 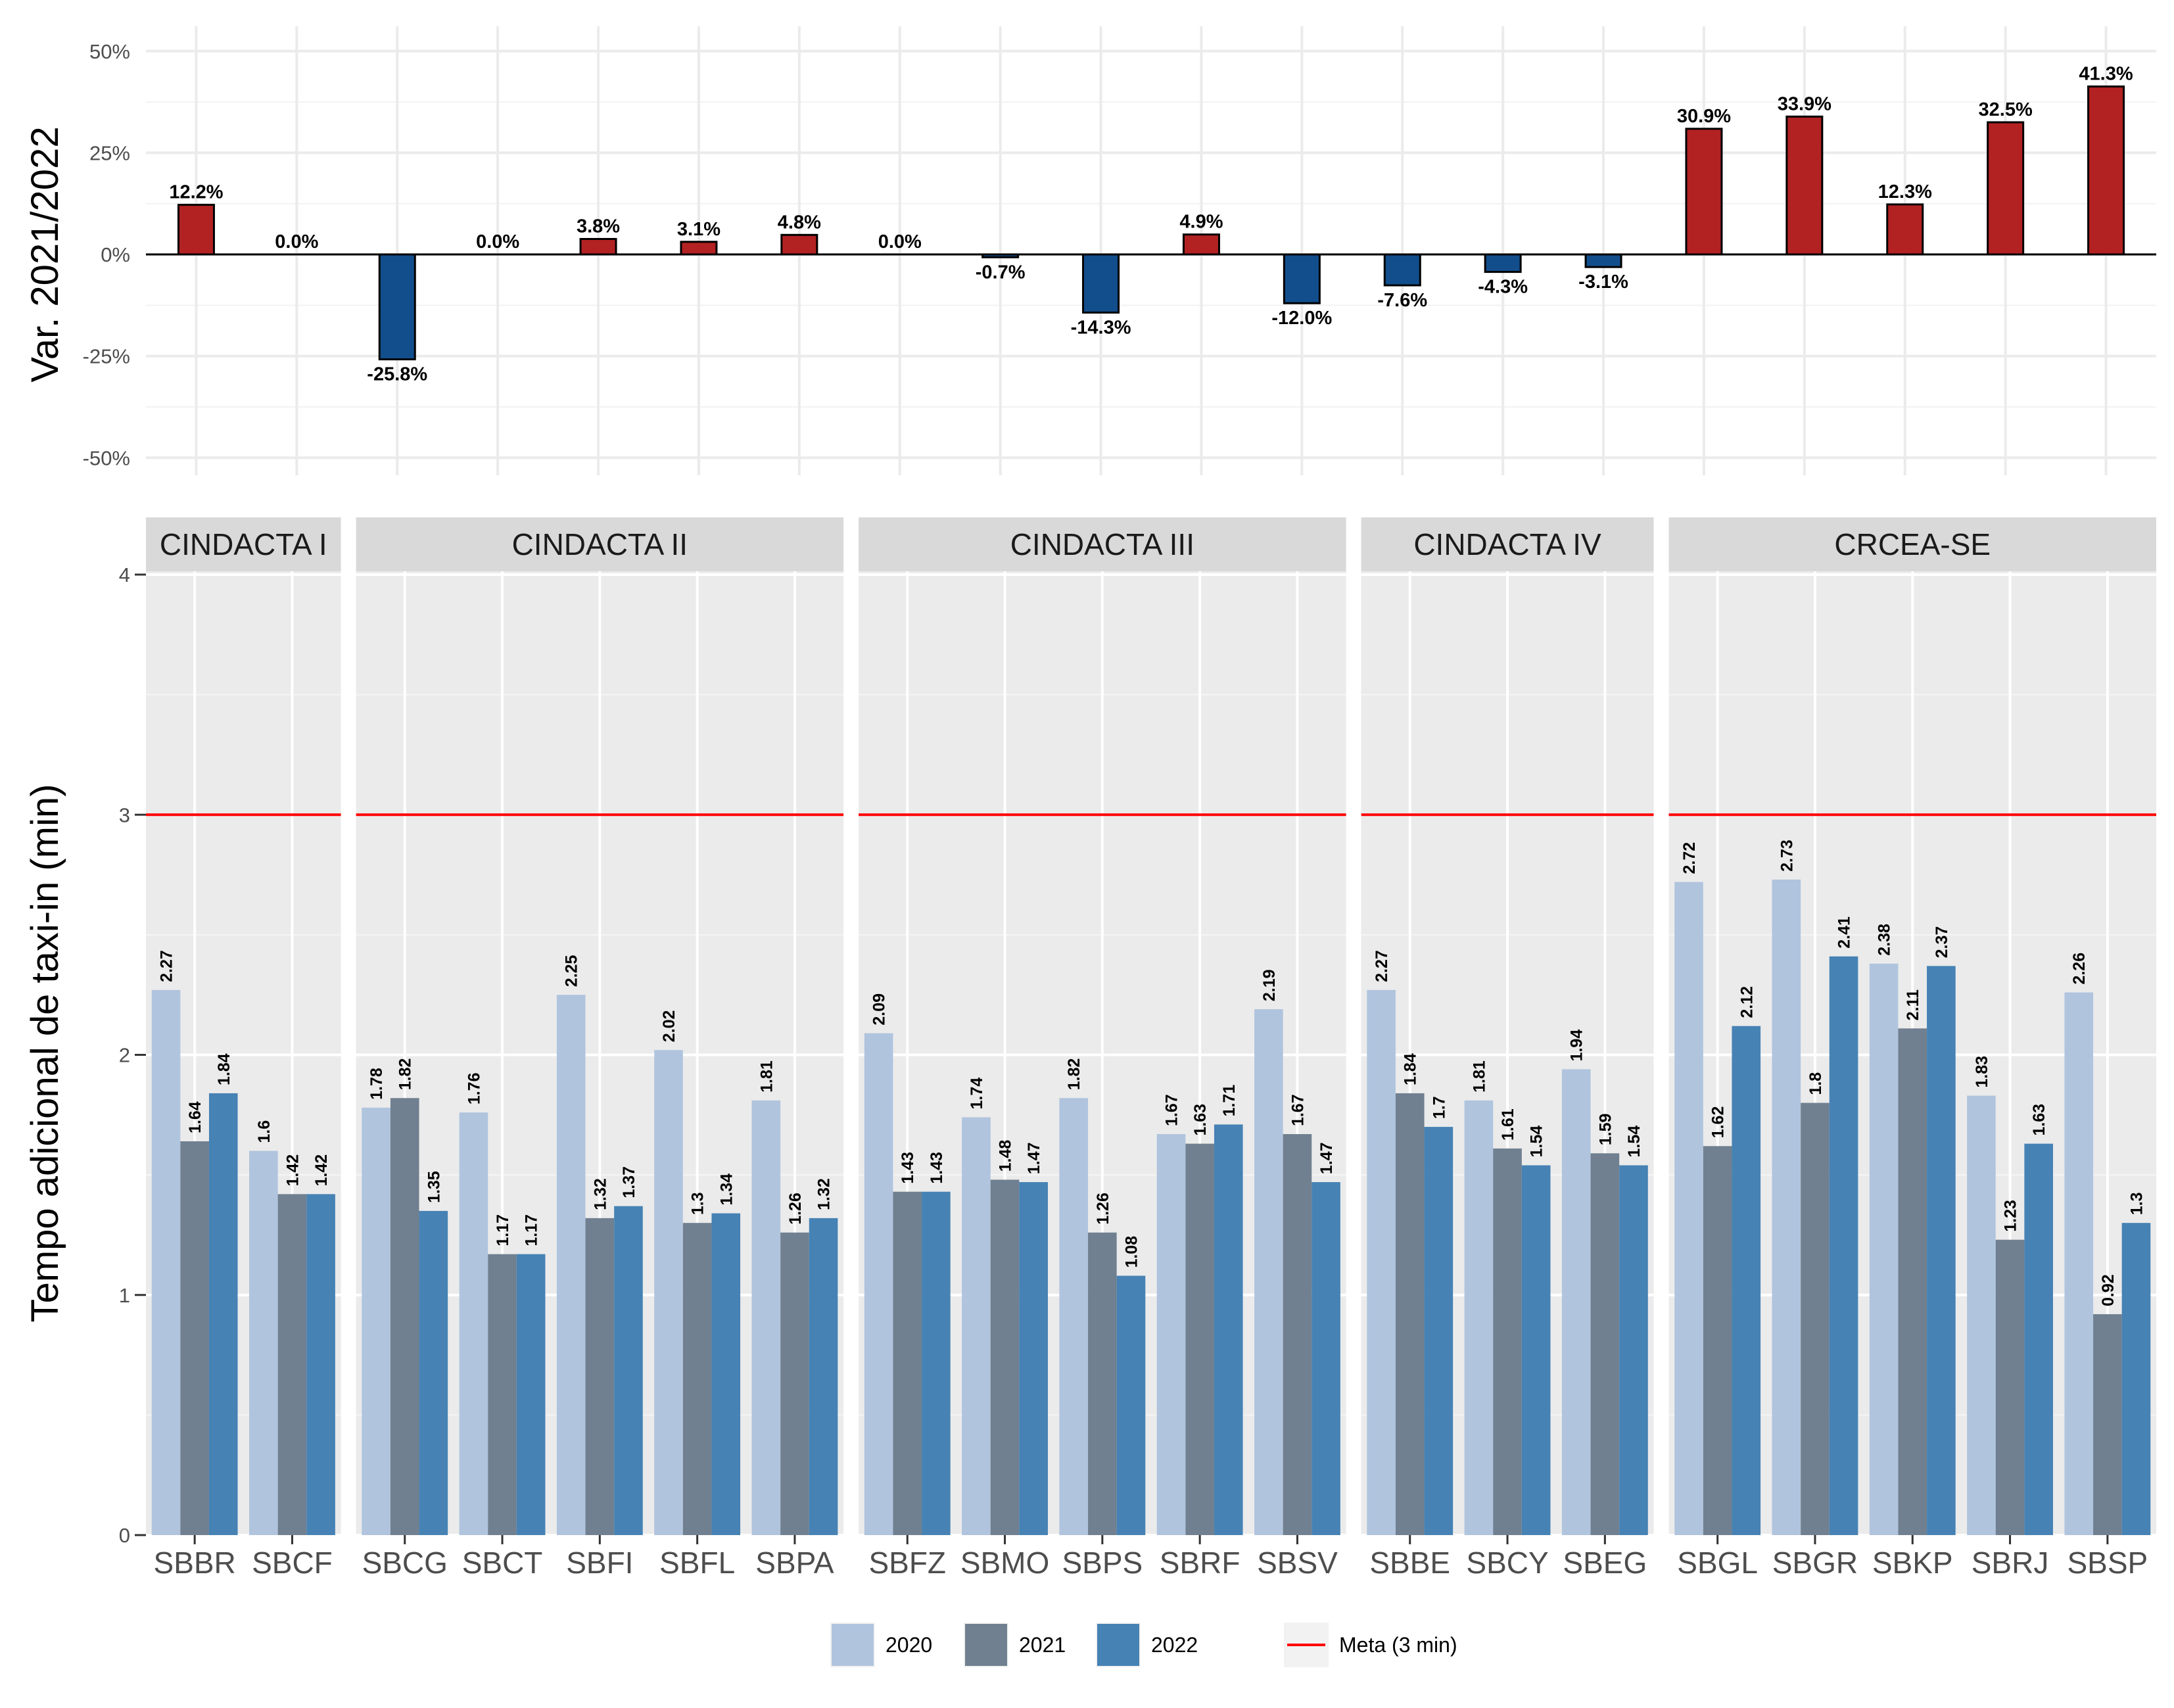 I want to click on variation-label: -7.6%, so click(x=1402, y=300).